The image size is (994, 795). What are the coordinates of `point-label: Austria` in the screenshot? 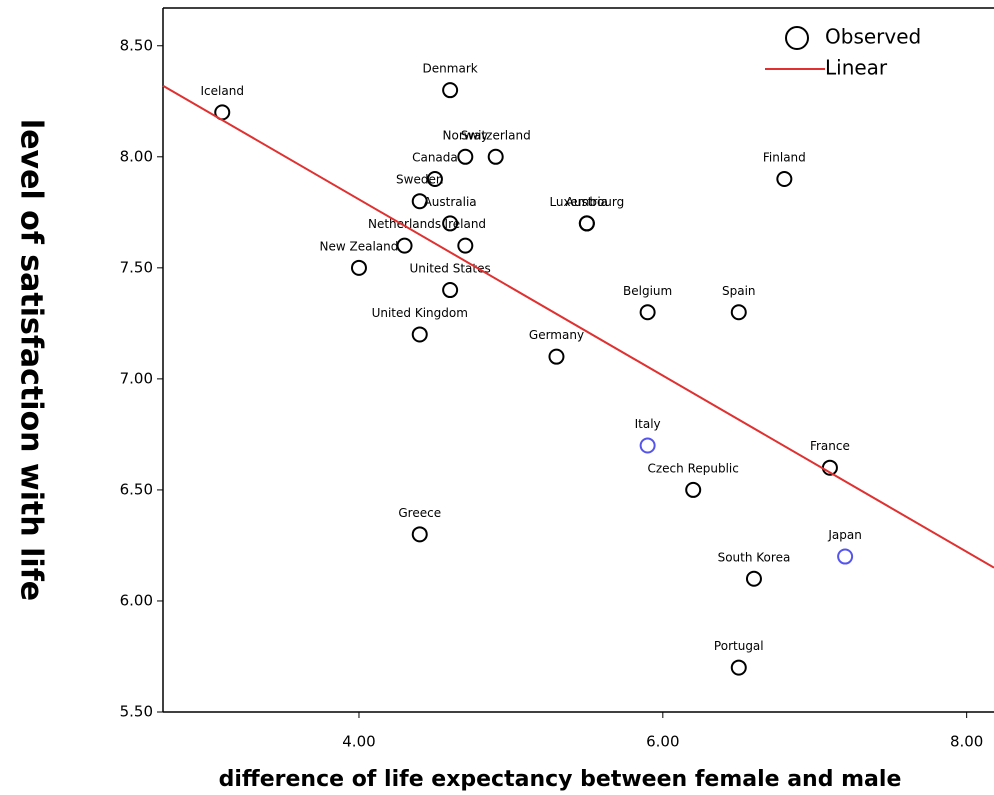 It's located at (587, 202).